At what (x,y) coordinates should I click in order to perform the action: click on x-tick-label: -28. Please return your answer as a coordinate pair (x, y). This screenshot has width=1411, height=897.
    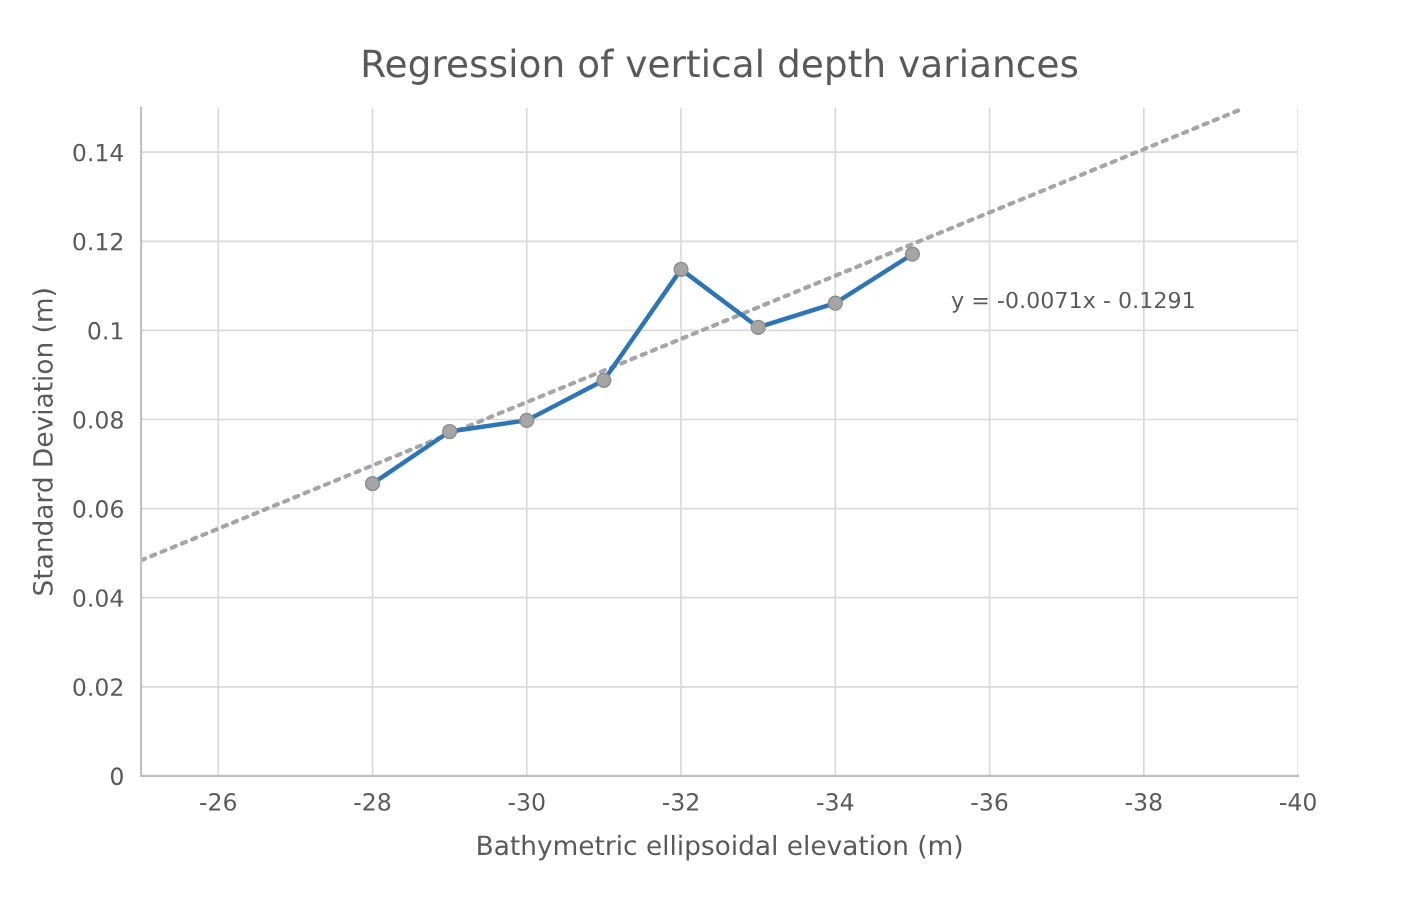
    Looking at the image, I should click on (372, 801).